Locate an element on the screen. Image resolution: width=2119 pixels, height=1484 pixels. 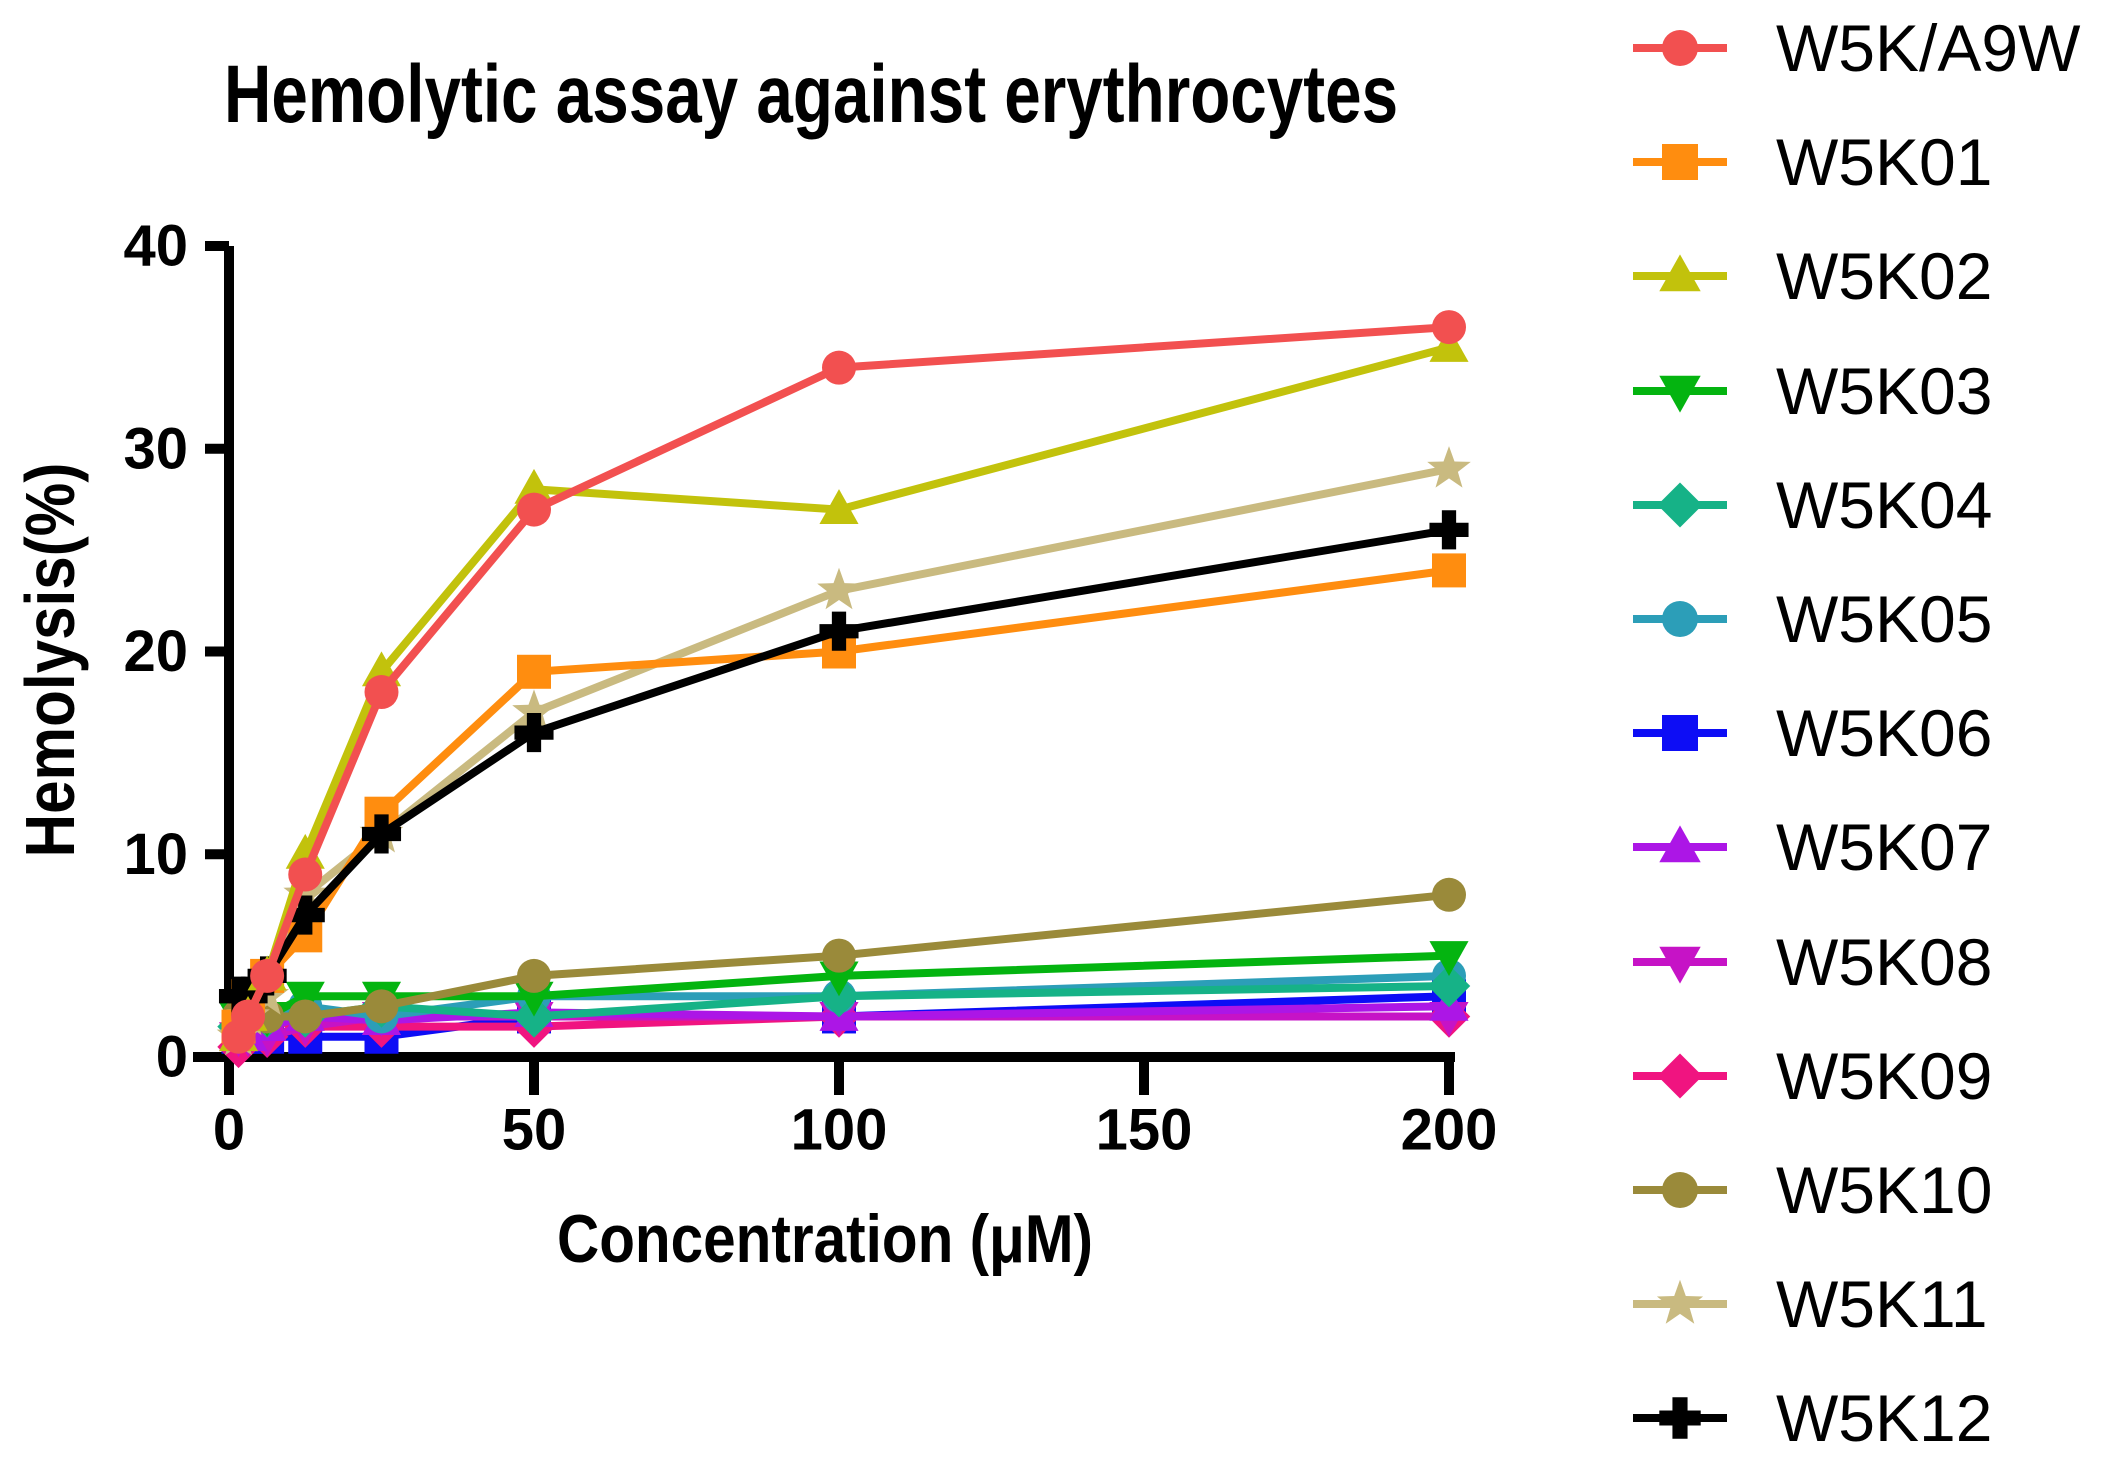
y-tick-label: 20 is located at coordinates (155, 651).